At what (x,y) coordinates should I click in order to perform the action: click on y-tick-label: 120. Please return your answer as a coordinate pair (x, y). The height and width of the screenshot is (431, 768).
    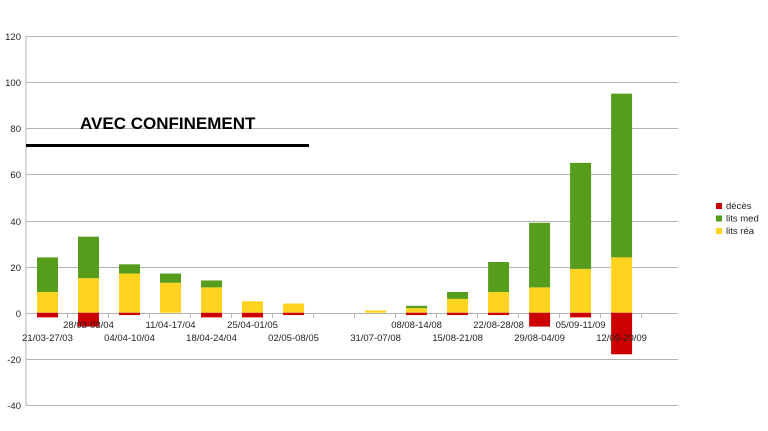
    Looking at the image, I should click on (13, 37).